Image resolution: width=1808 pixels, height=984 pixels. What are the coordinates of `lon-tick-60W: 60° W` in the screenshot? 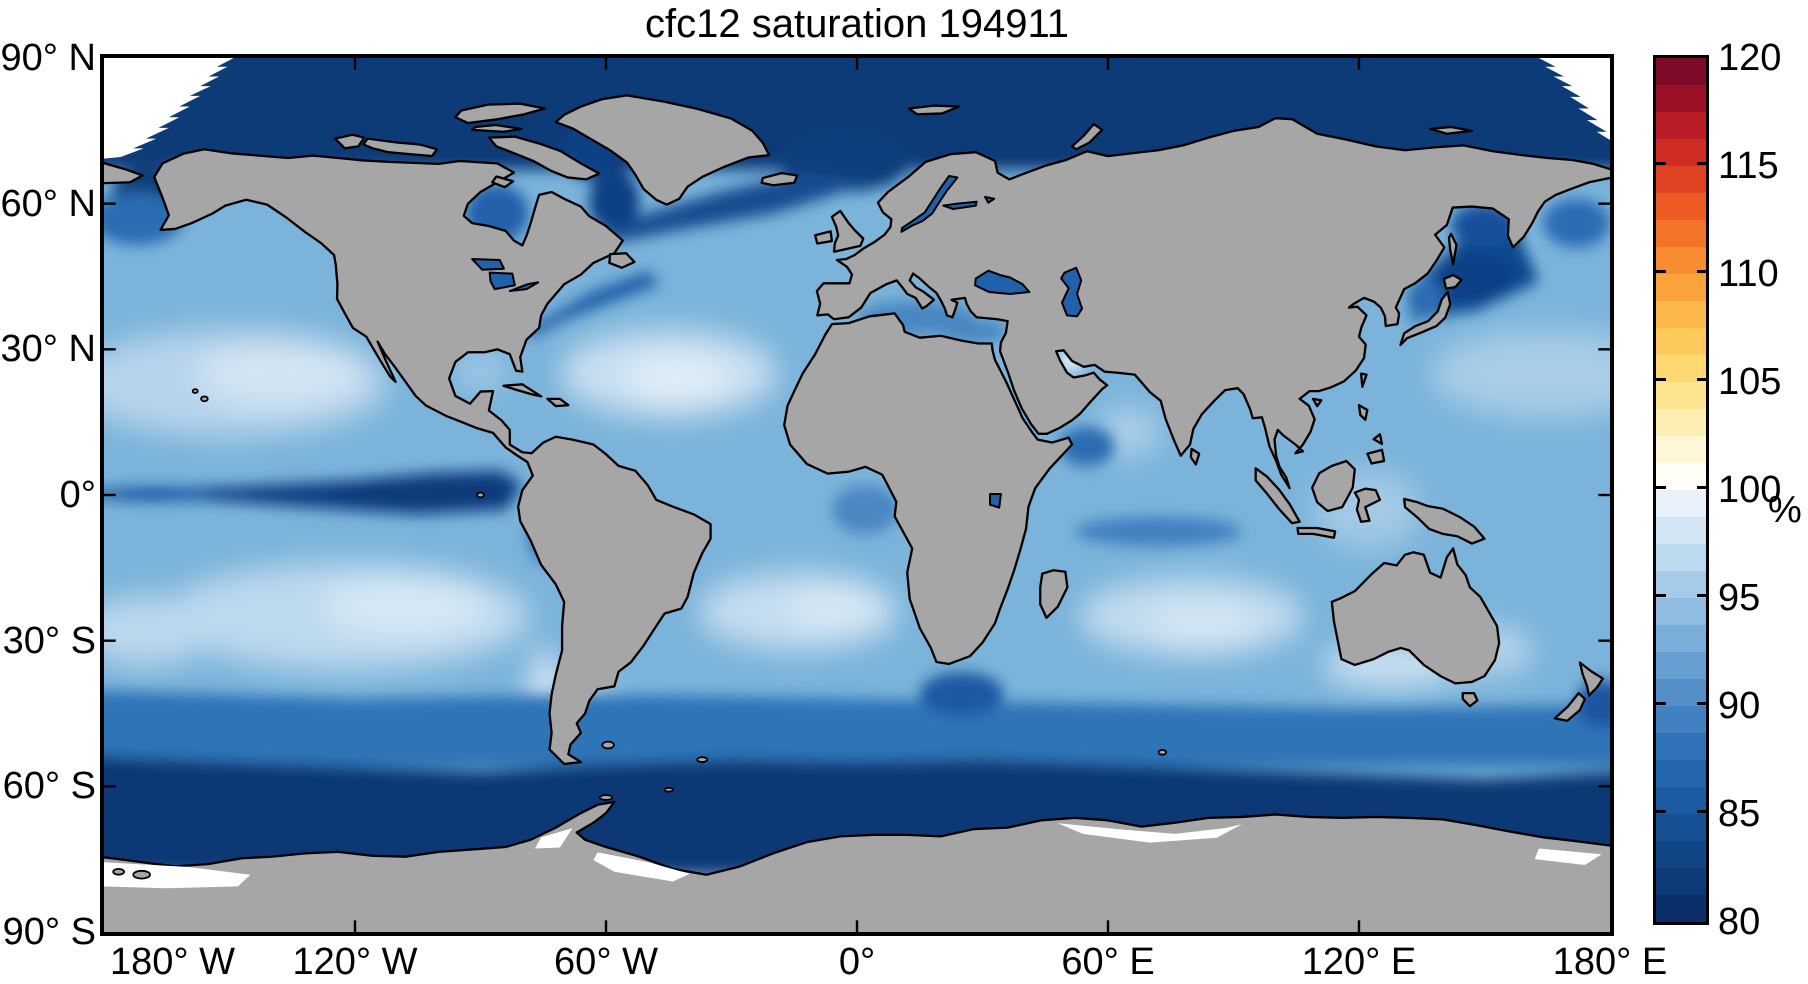 It's located at (606, 962).